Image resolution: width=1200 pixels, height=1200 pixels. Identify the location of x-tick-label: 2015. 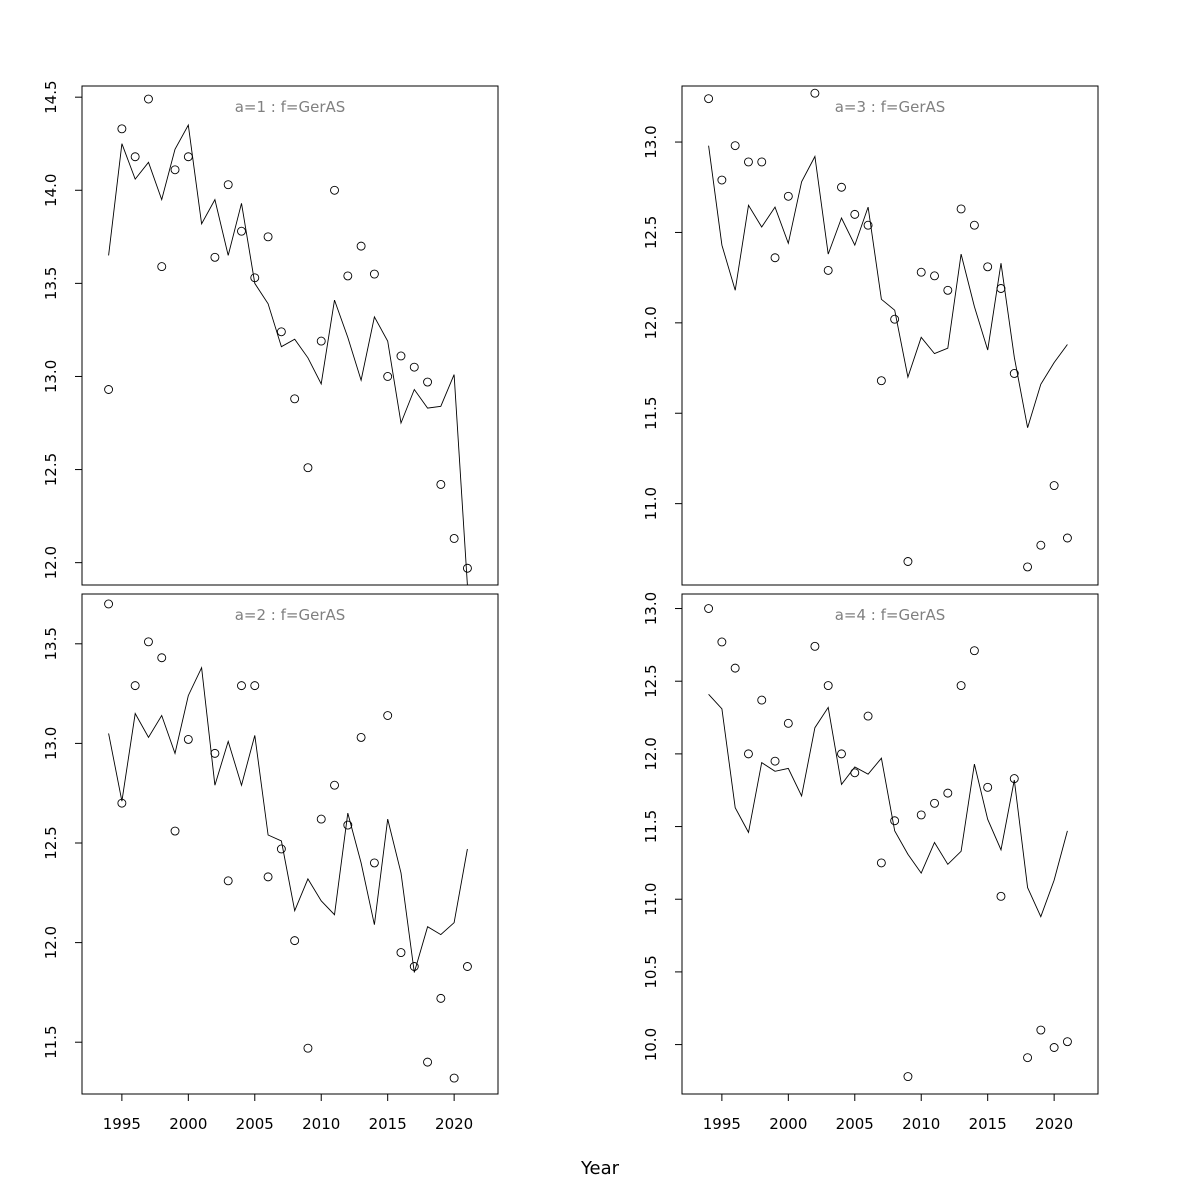
(988, 1124).